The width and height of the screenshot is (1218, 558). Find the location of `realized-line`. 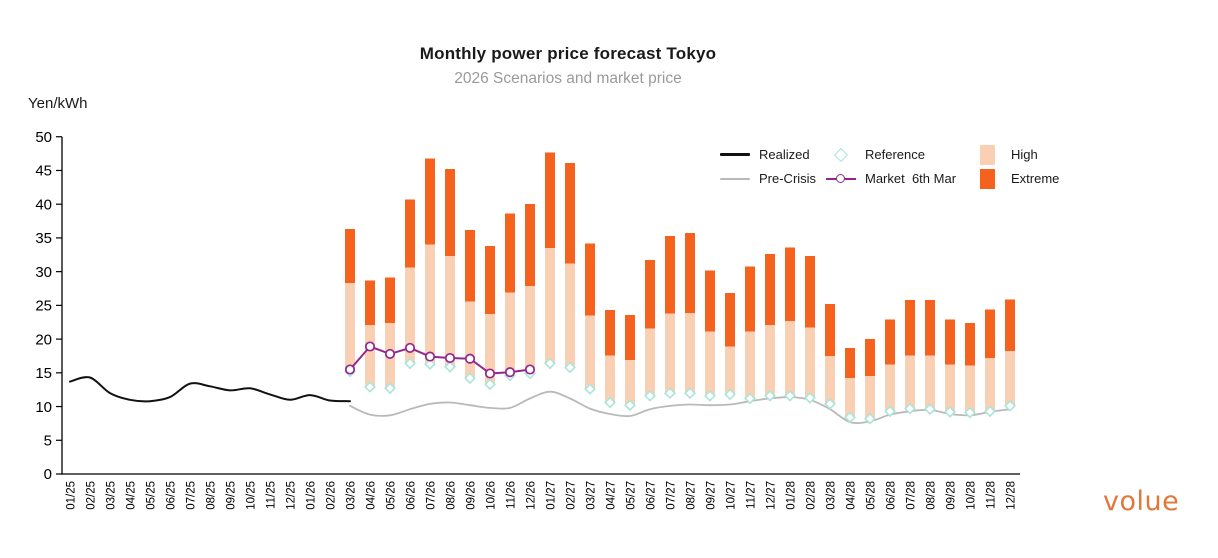

realized-line is located at coordinates (210, 389).